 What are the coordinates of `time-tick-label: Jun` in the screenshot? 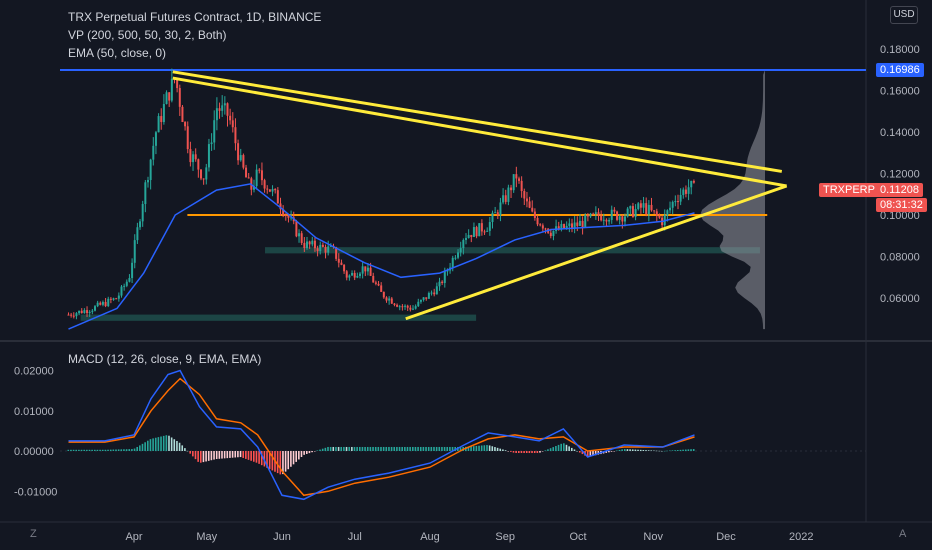 It's located at (282, 537).